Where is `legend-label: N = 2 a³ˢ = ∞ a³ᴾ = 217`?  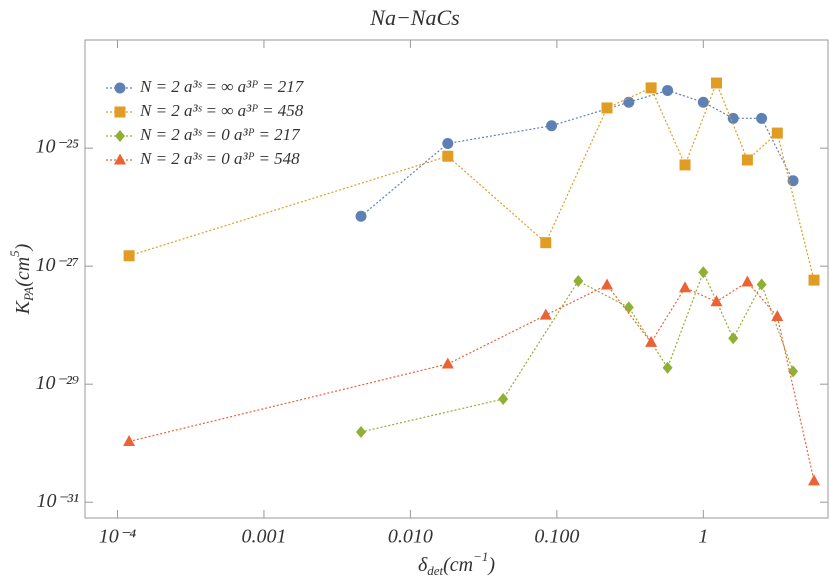 legend-label: N = 2 a³ˢ = ∞ a³ᴾ = 217 is located at coordinates (222, 86).